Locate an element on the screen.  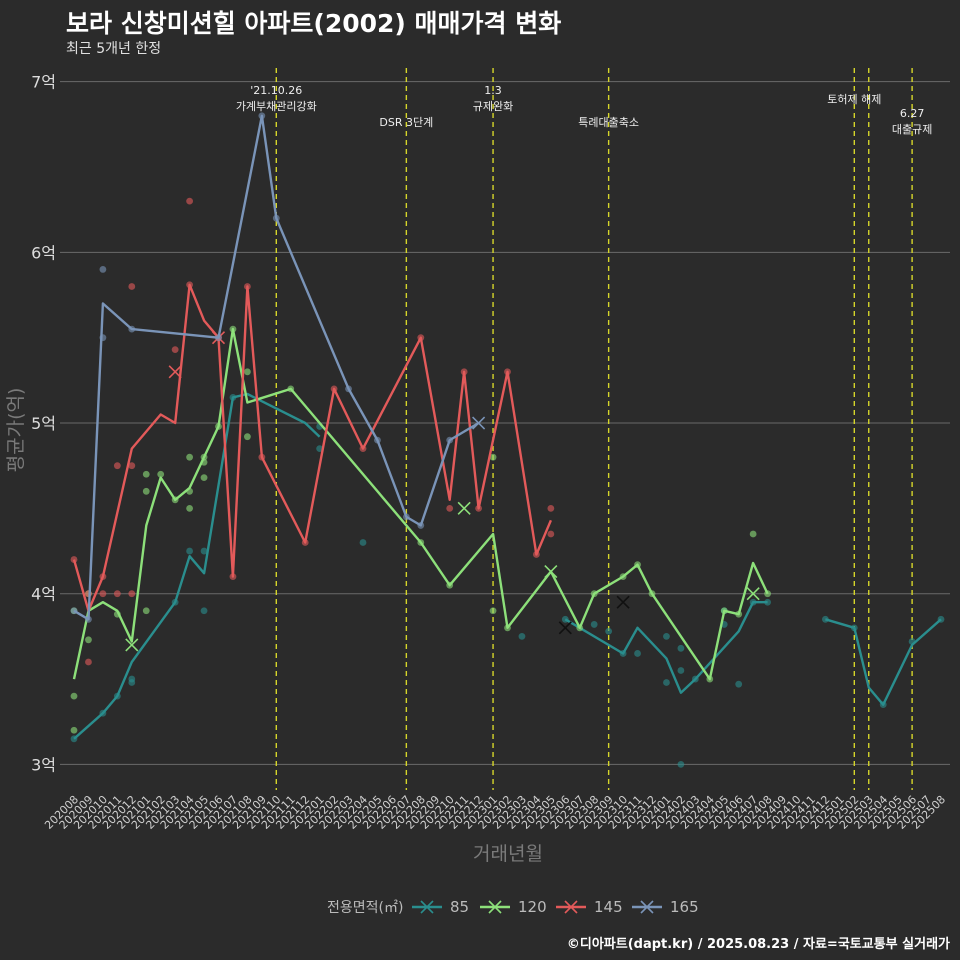
chart-subtitle: 최근 5개년 한정 is located at coordinates (114, 49).